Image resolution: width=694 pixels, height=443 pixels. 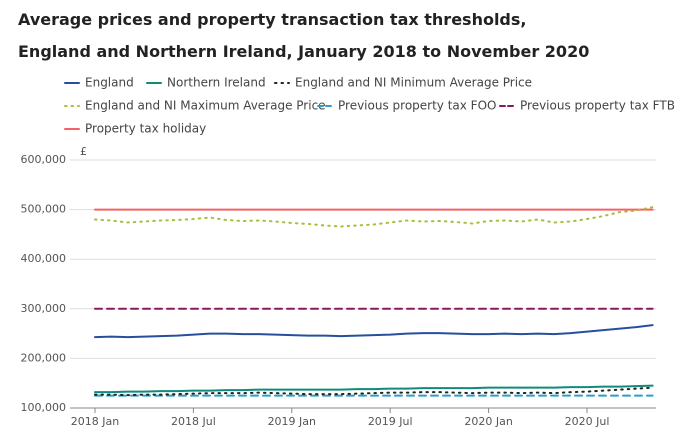 I want to click on x-tick-label: 2019 Jan, so click(x=292, y=421).